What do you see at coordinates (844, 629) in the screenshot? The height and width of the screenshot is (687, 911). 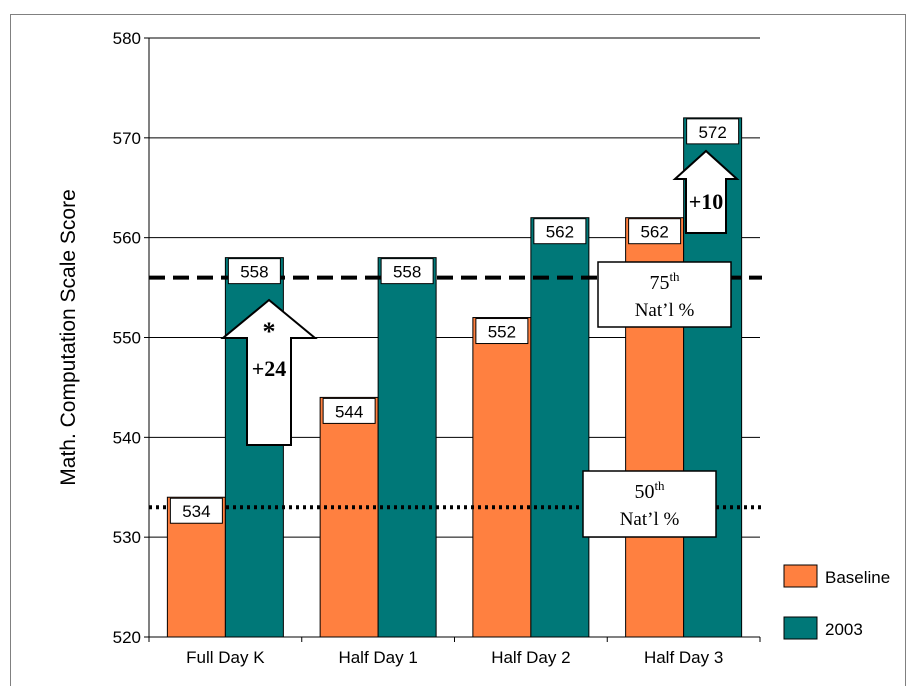 I see `legend-label-2003: 2003` at bounding box center [844, 629].